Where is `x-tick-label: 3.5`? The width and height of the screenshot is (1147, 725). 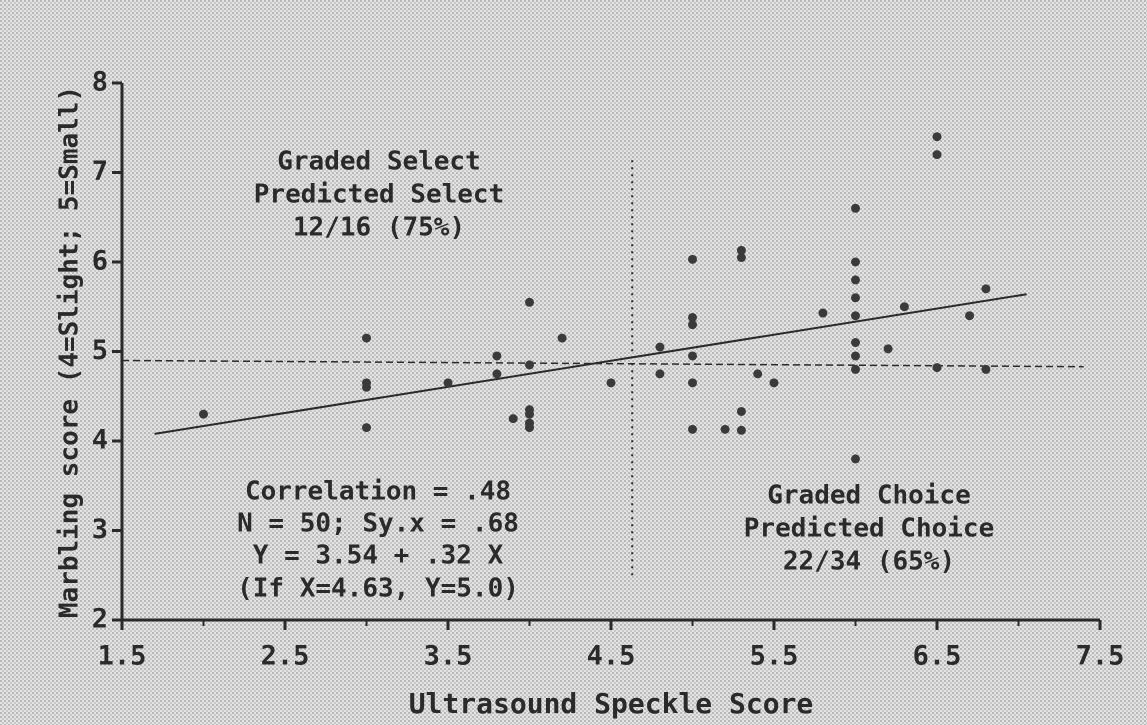
x-tick-label: 3.5 is located at coordinates (448, 656).